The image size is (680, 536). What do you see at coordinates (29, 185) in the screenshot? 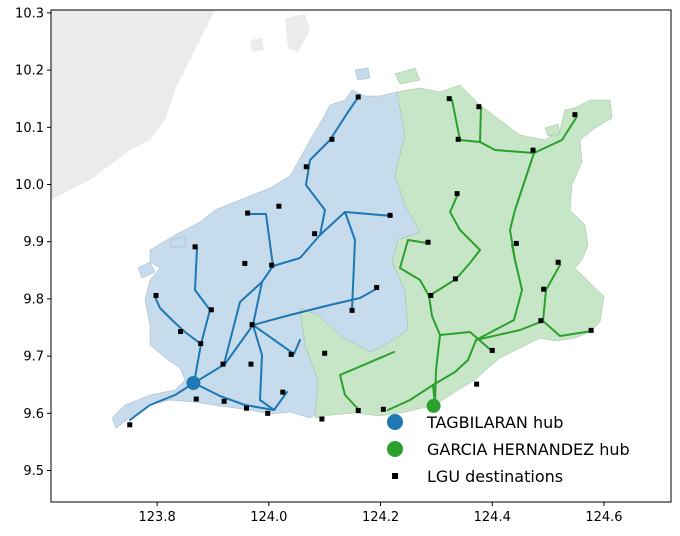
I see `y-tick-label: 10.0` at bounding box center [29, 185].